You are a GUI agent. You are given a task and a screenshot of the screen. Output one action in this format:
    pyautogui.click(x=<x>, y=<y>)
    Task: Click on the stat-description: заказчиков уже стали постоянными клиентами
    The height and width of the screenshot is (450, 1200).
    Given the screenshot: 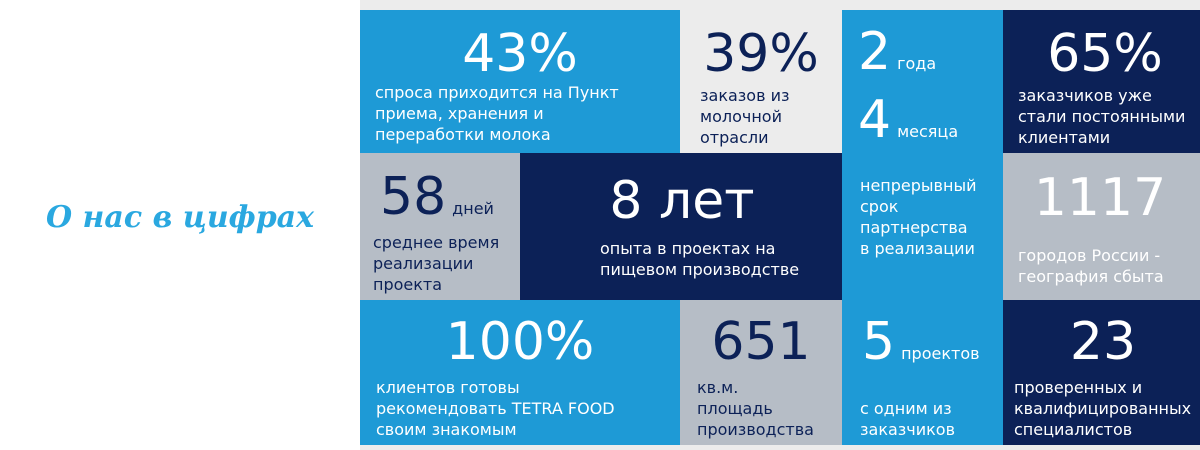 What is the action you would take?
    pyautogui.click(x=1101, y=116)
    